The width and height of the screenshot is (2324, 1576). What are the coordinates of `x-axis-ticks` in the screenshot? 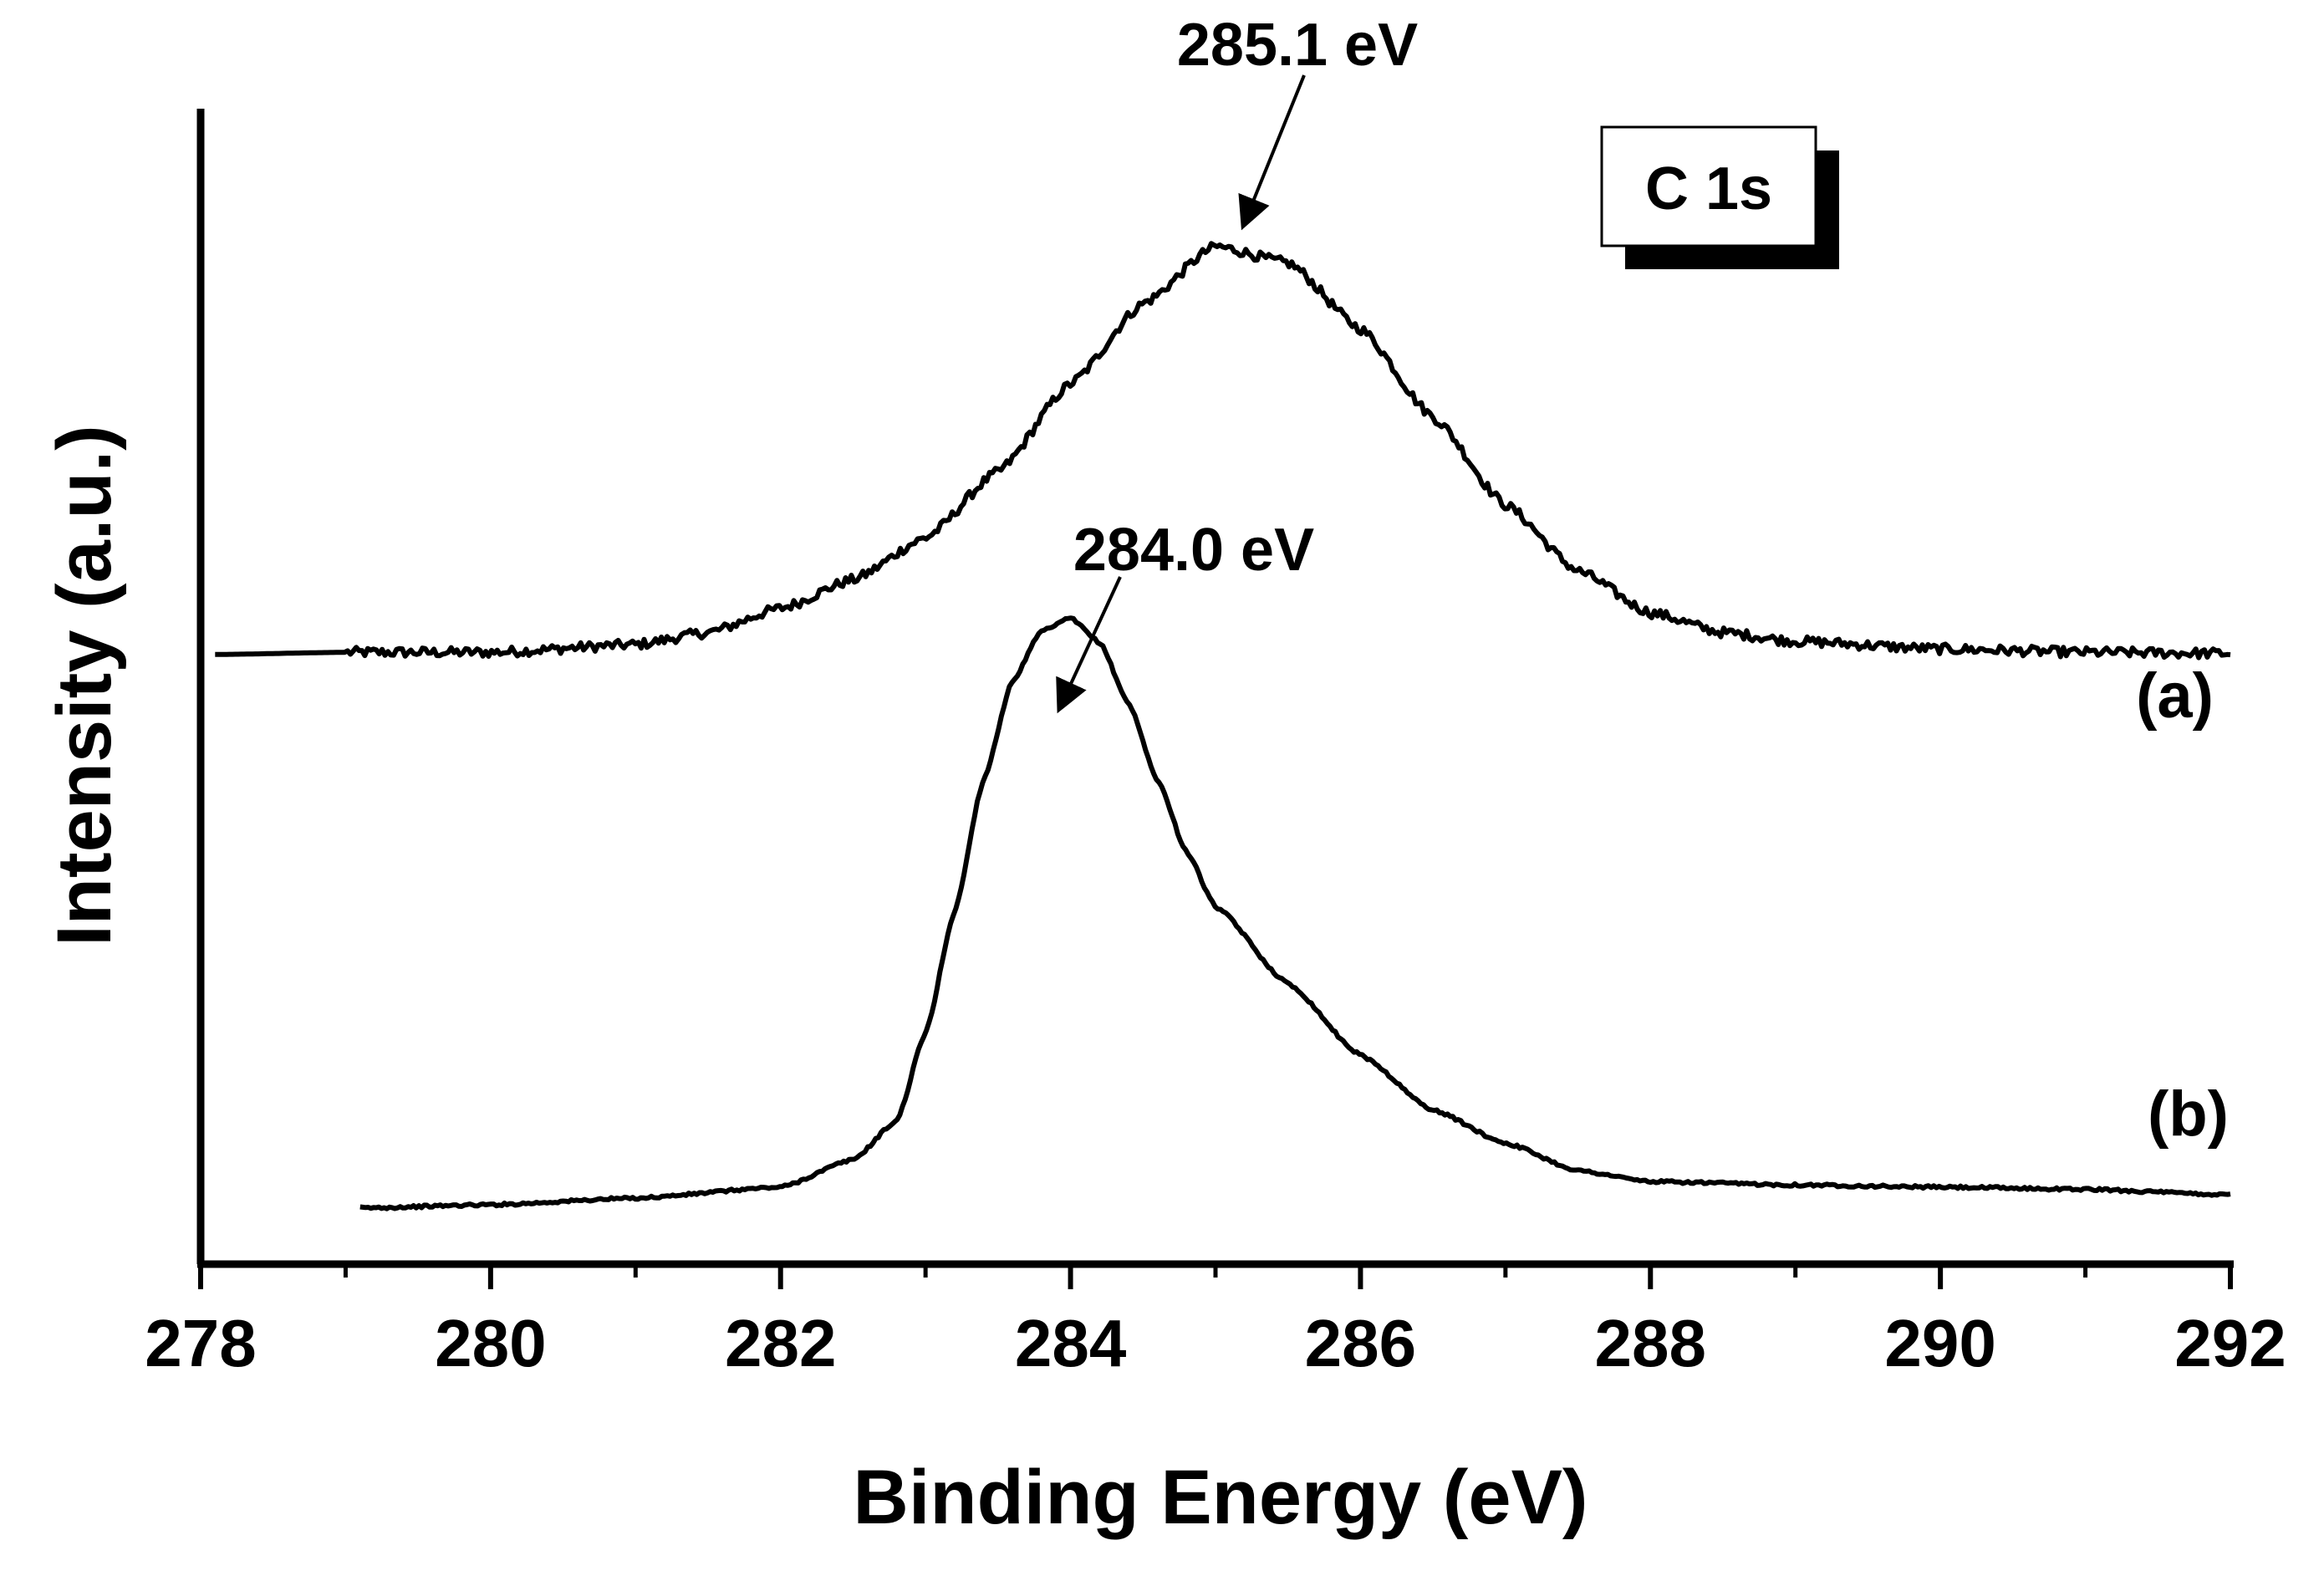 It's located at (1215, 1276).